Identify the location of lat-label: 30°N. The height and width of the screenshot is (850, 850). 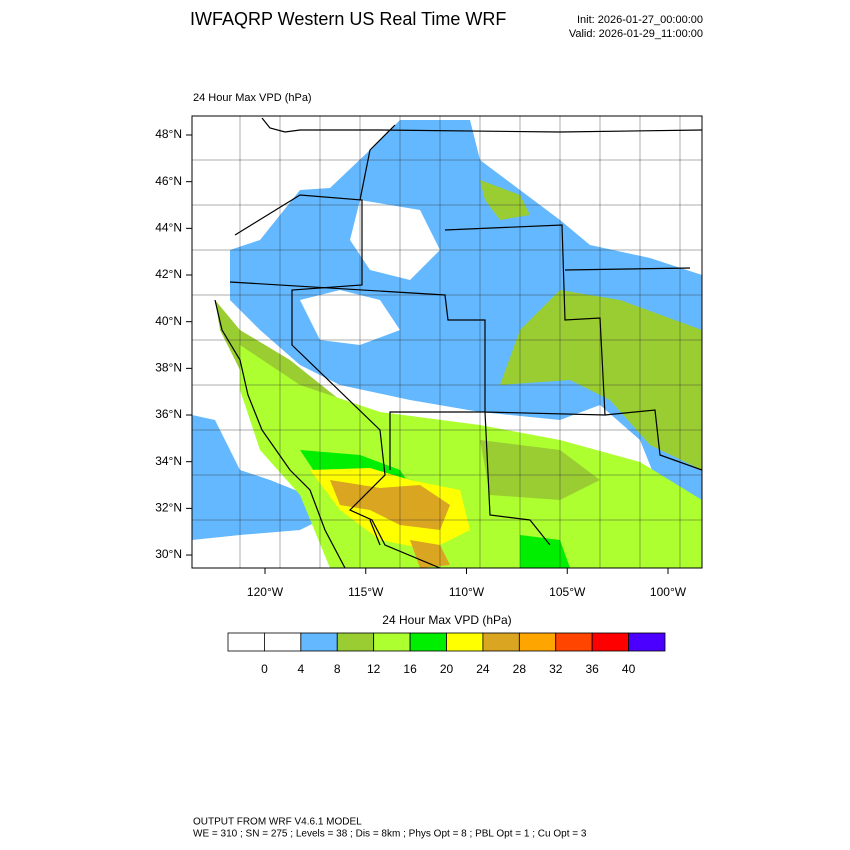
(168, 554).